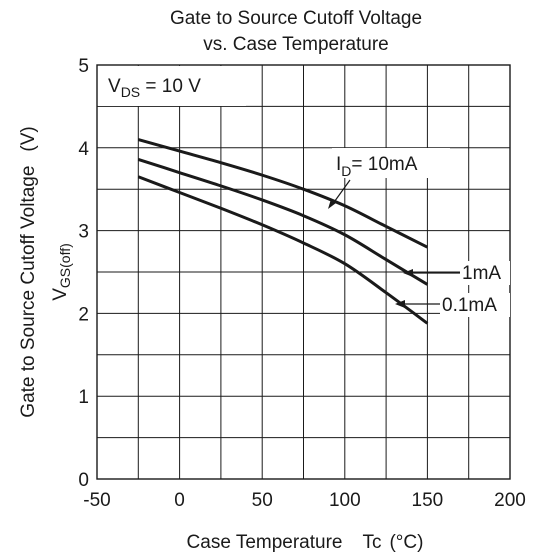 This screenshot has width=539, height=560. I want to click on y-tick-label: 2, so click(83, 314).